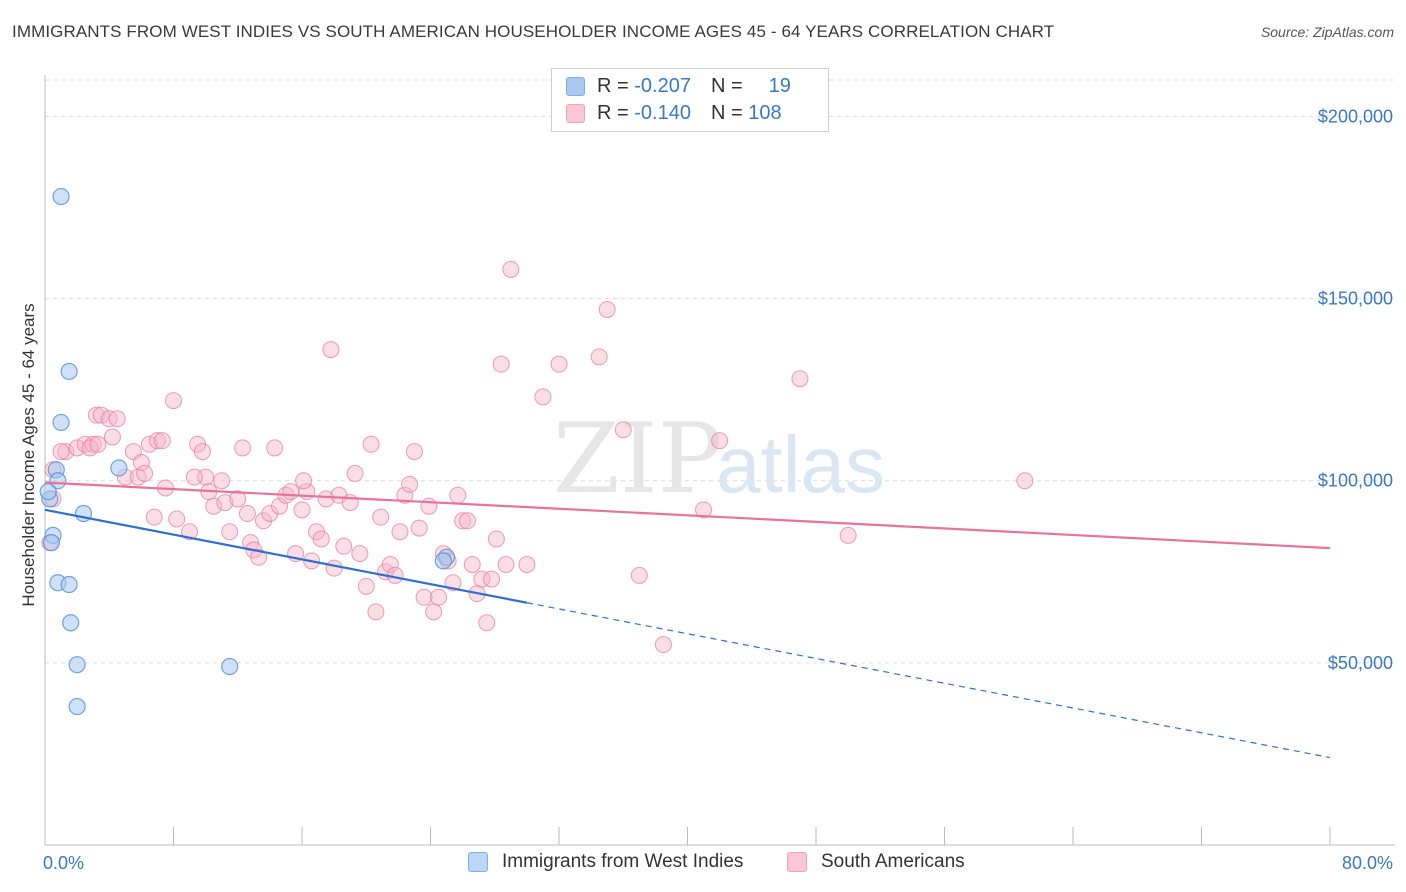 The width and height of the screenshot is (1406, 892). What do you see at coordinates (1355, 116) in the screenshot?
I see `y-tick-label: $200,000` at bounding box center [1355, 116].